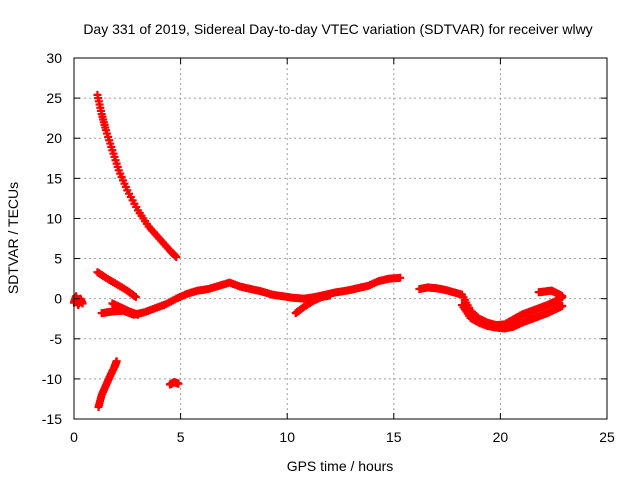 This screenshot has height=480, width=640. Describe the element at coordinates (181, 437) in the screenshot. I see `x-tick-label: 5` at that location.